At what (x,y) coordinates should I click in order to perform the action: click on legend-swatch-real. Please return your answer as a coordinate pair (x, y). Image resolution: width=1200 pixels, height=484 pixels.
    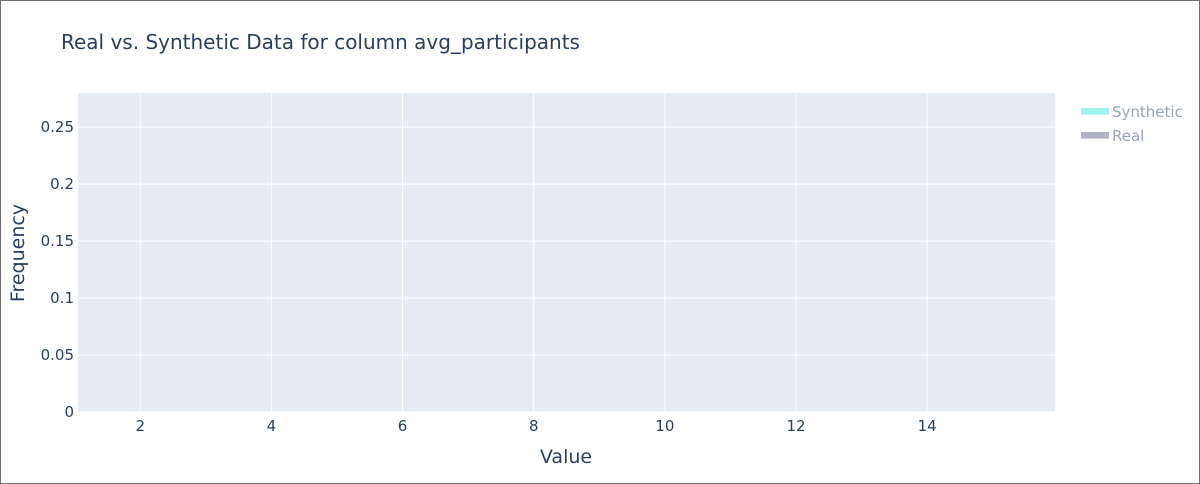
    Looking at the image, I should click on (1095, 135).